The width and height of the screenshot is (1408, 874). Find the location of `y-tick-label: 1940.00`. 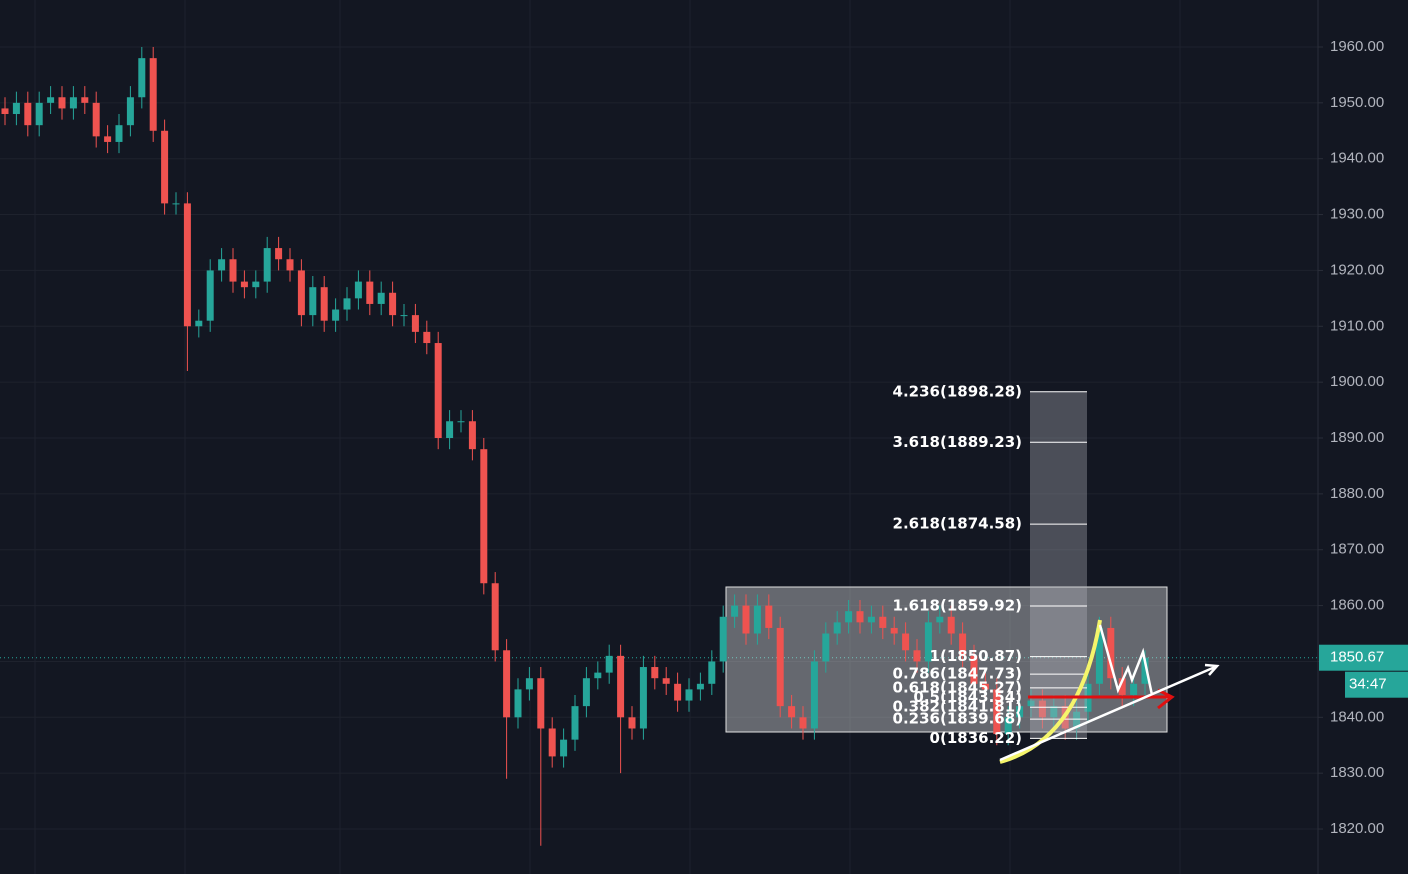

y-tick-label: 1940.00 is located at coordinates (1357, 158).